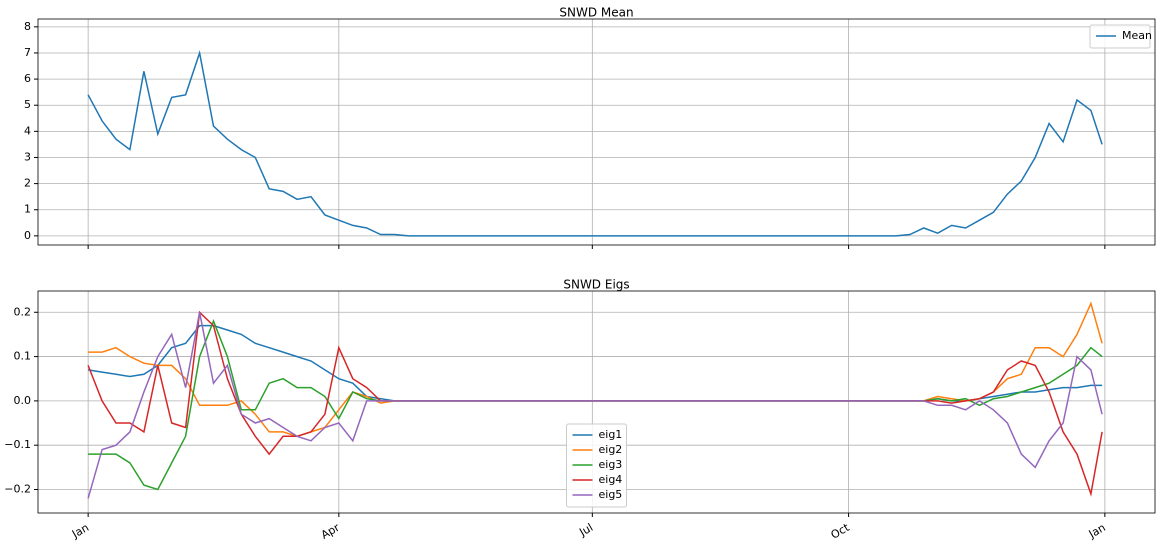  I want to click on legend-label: eig1, so click(611, 434).